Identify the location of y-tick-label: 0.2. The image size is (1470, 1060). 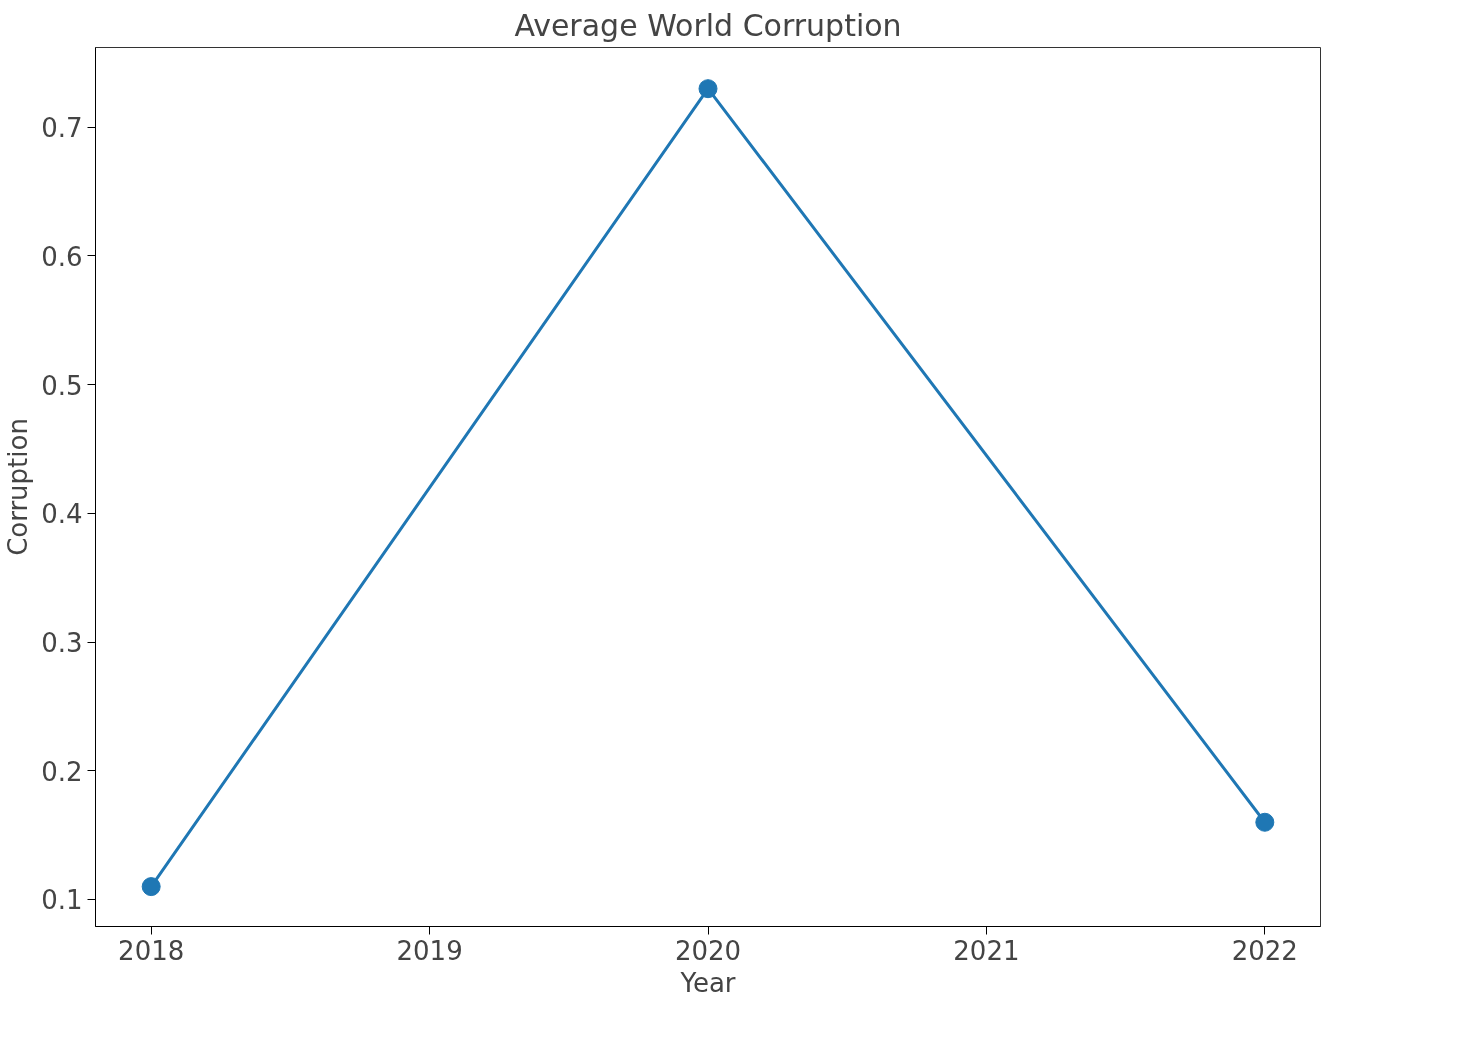
(62, 771).